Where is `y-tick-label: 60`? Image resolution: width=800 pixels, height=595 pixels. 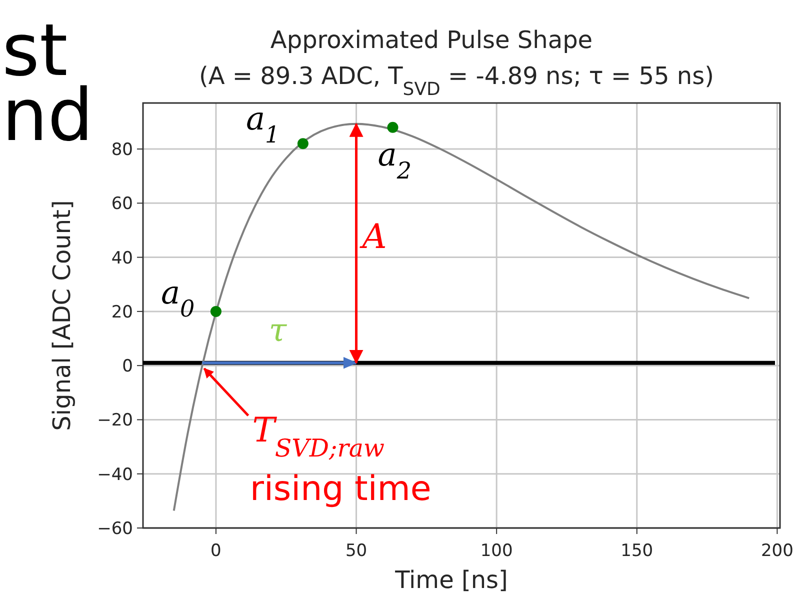 y-tick-label: 60 is located at coordinates (122, 204).